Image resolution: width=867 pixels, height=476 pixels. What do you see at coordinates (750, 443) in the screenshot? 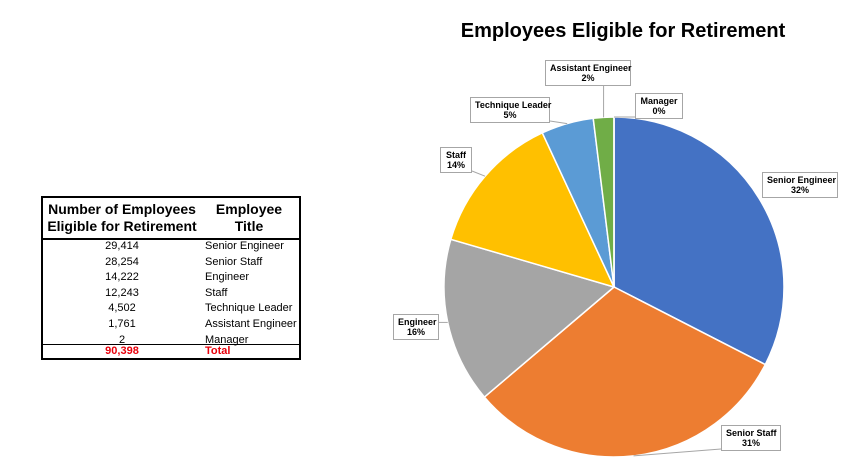
I see `data-label-percent: 31%` at bounding box center [750, 443].